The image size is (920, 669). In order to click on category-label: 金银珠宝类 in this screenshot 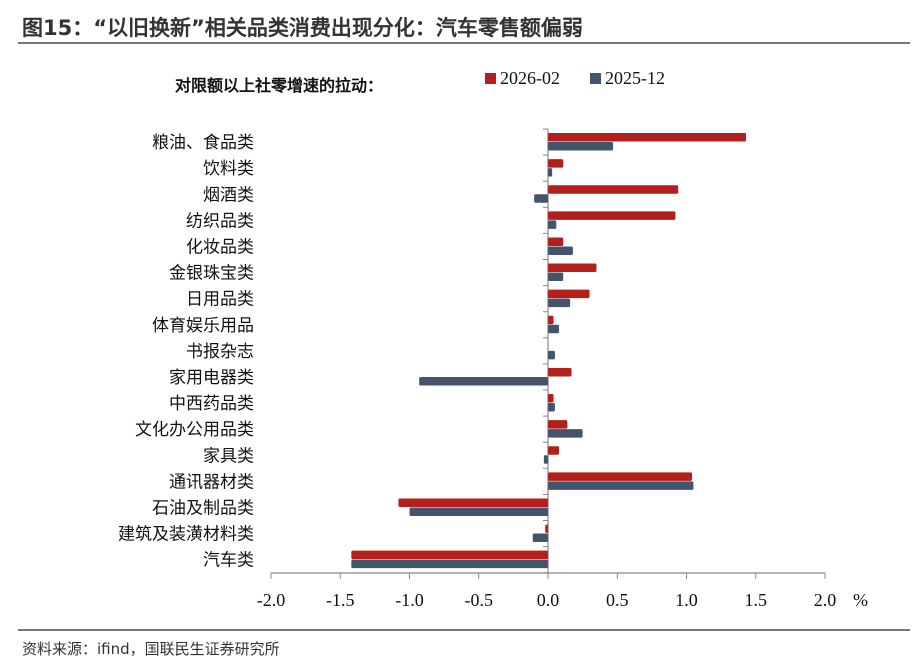, I will do `click(211, 274)`.